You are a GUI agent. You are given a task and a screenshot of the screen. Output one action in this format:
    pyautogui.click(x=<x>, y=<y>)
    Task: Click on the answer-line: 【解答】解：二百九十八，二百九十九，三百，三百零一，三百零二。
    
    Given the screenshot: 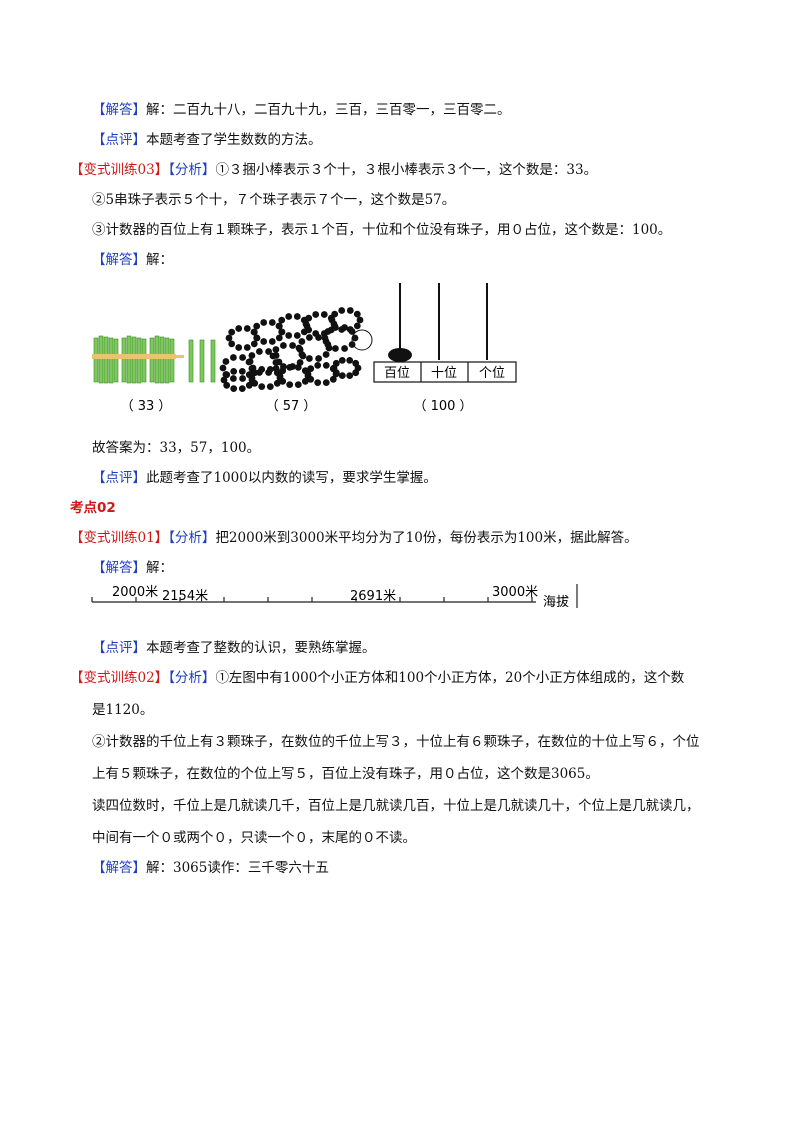 What is the action you would take?
    pyautogui.click(x=301, y=108)
    